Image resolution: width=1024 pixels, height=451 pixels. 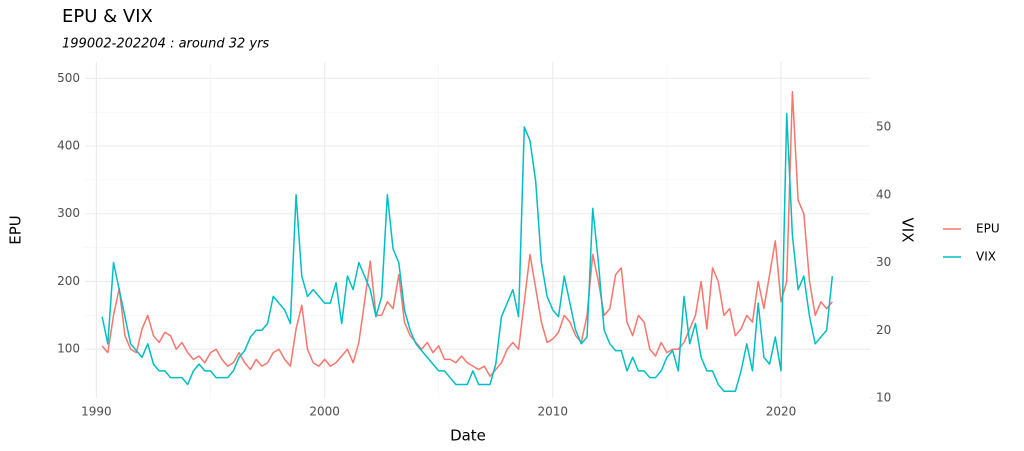 What do you see at coordinates (883, 330) in the screenshot?
I see `y2-tick-label: 20` at bounding box center [883, 330].